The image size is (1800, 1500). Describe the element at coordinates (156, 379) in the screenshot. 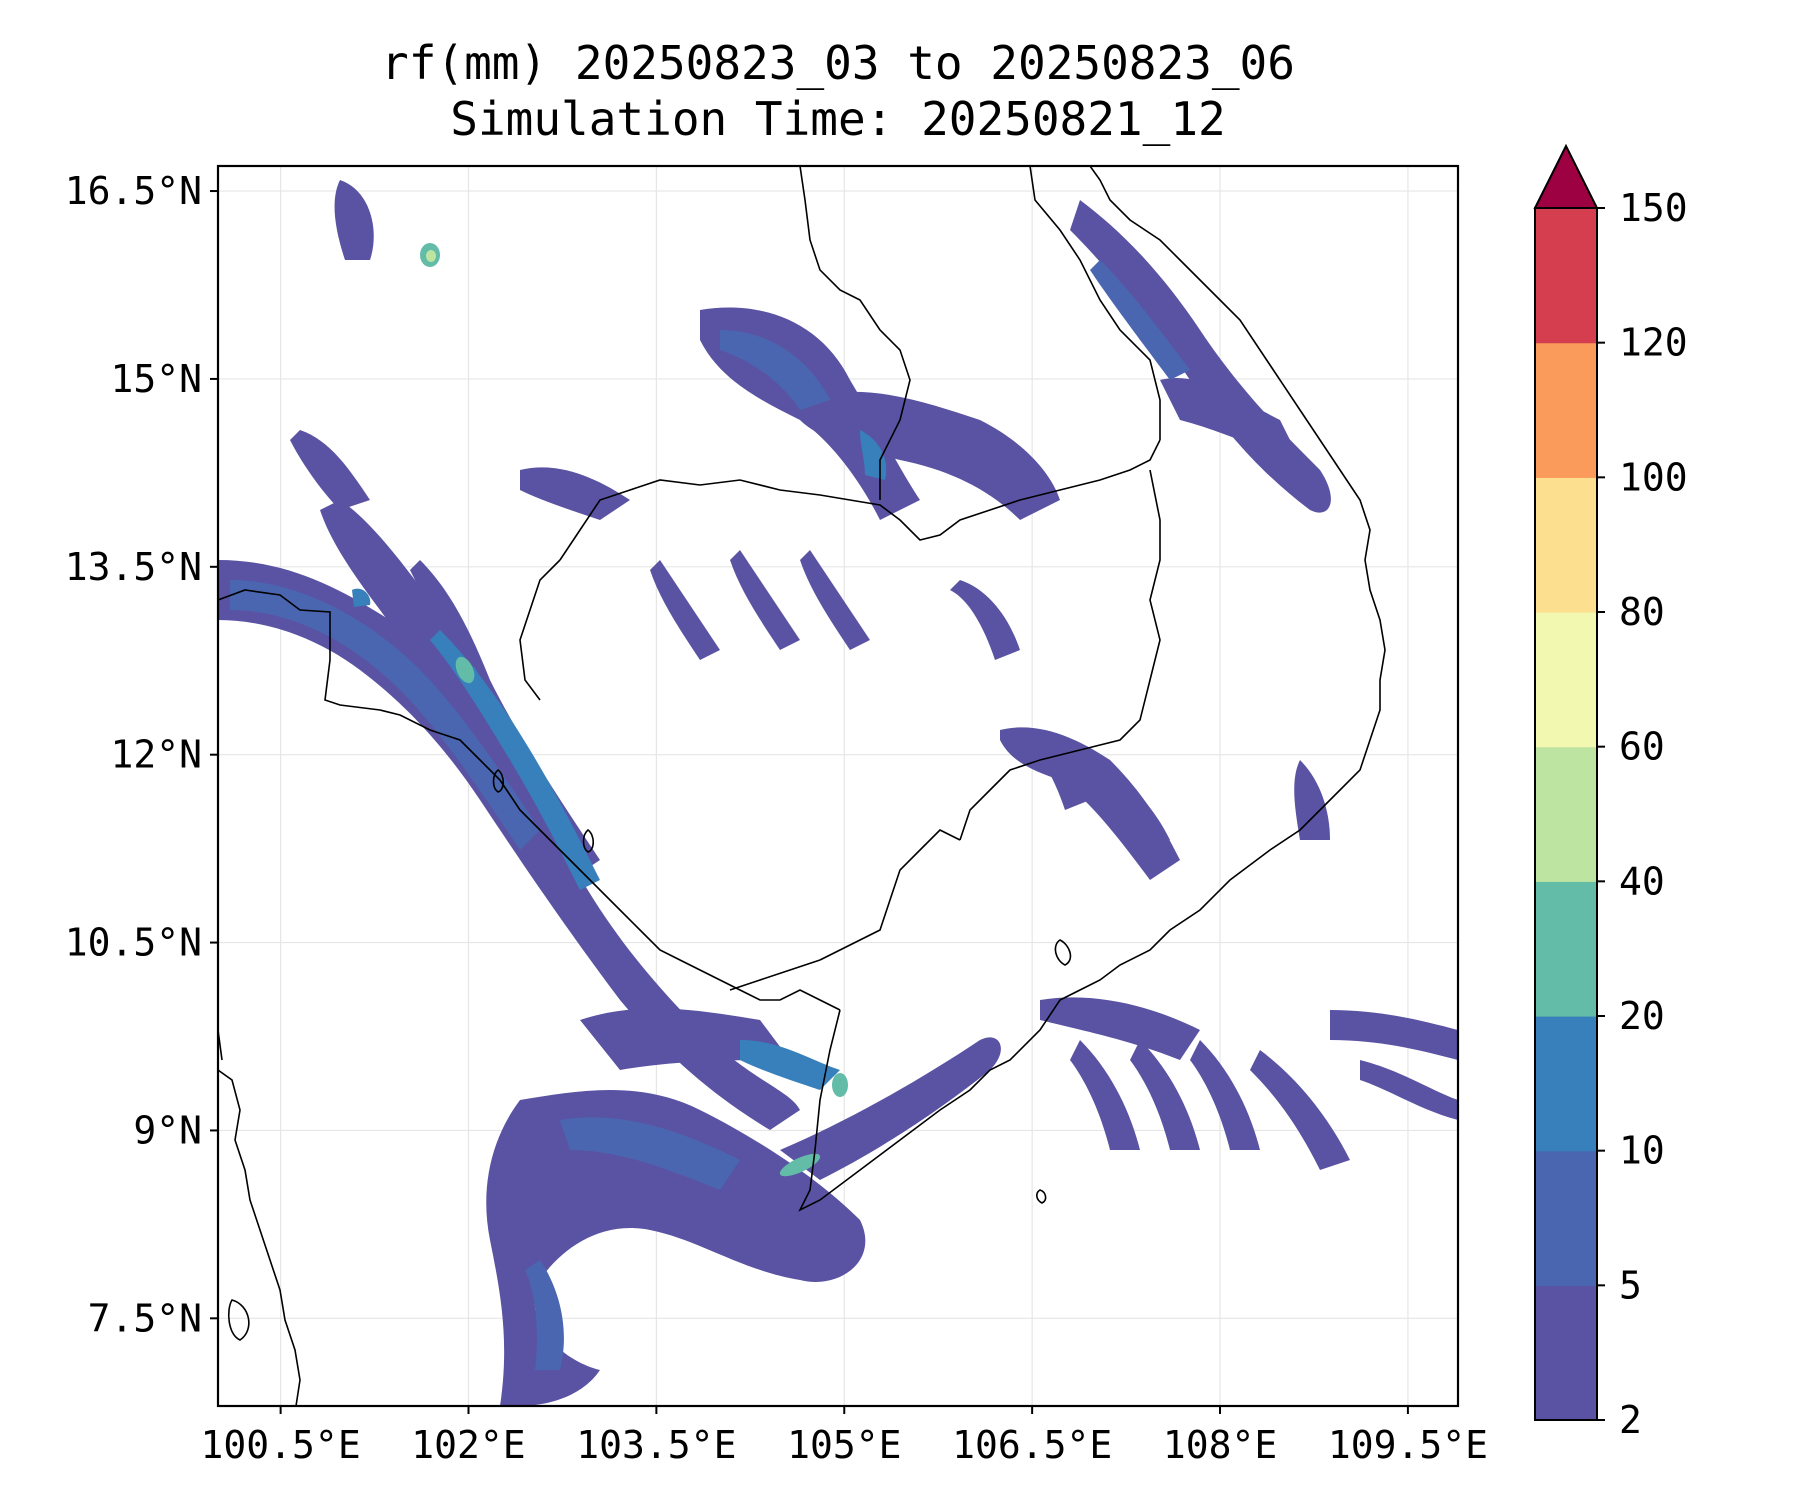

I see `y-tick-label: 15°N` at that location.